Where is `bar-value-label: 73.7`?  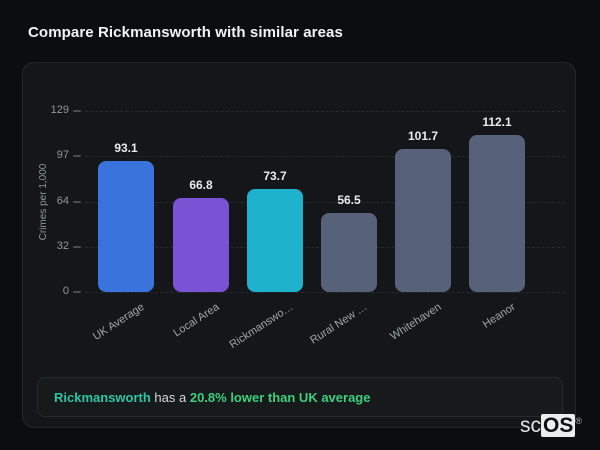 bar-value-label: 73.7 is located at coordinates (275, 175).